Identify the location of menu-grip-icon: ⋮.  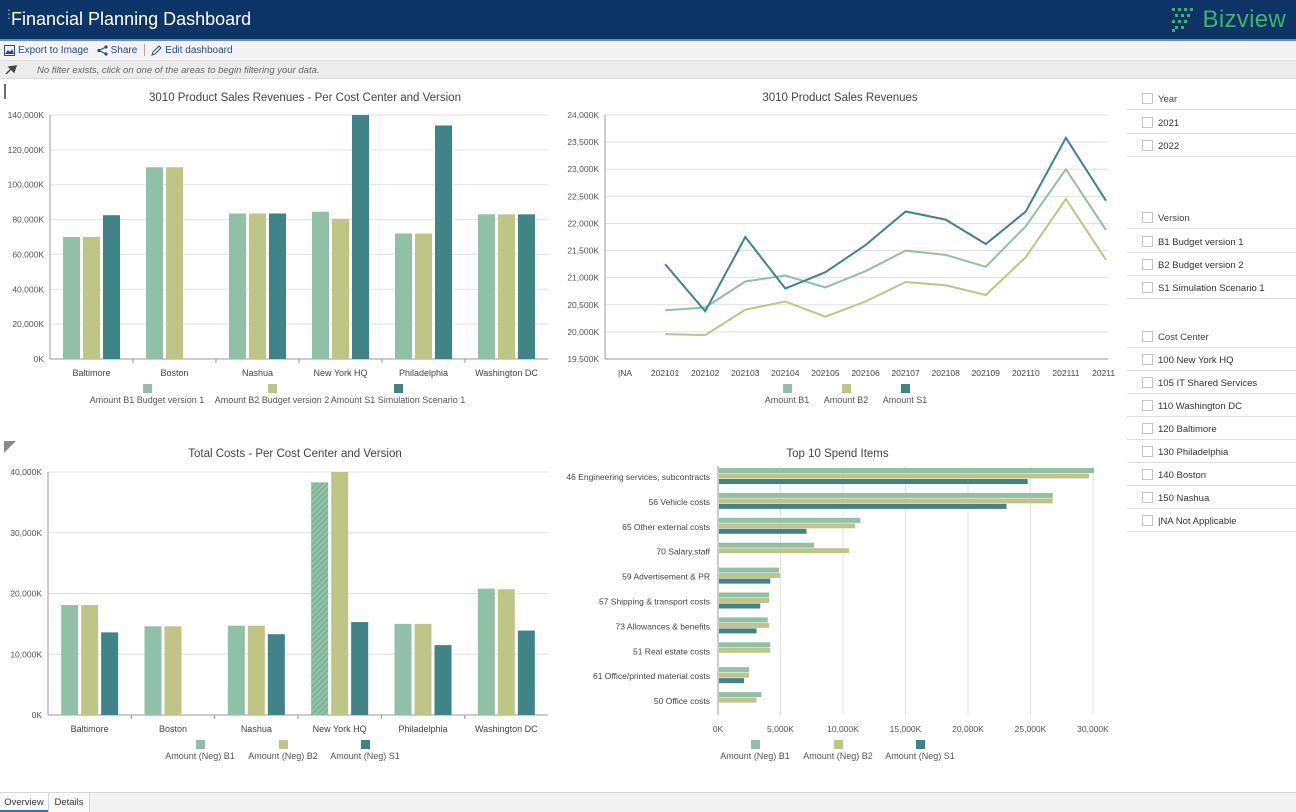
(9, 14).